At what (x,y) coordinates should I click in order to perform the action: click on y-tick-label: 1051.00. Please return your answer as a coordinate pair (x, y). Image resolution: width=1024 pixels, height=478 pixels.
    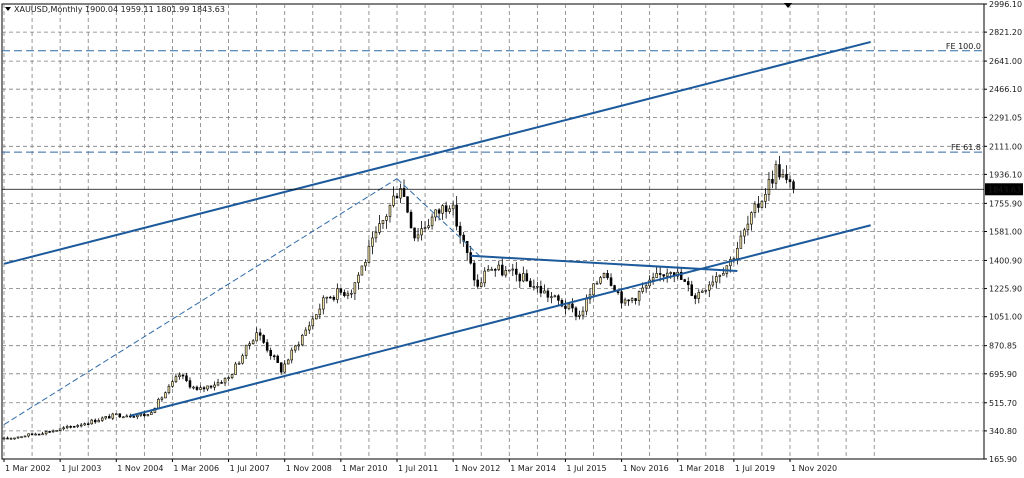
    Looking at the image, I should click on (1005, 317).